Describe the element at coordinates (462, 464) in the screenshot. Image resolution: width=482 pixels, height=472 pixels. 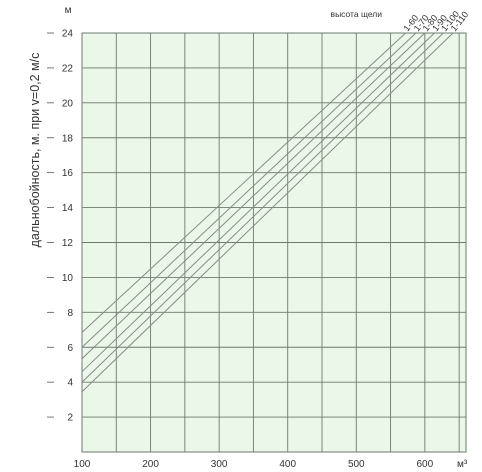
I see `x-axis-unit: м³` at that location.